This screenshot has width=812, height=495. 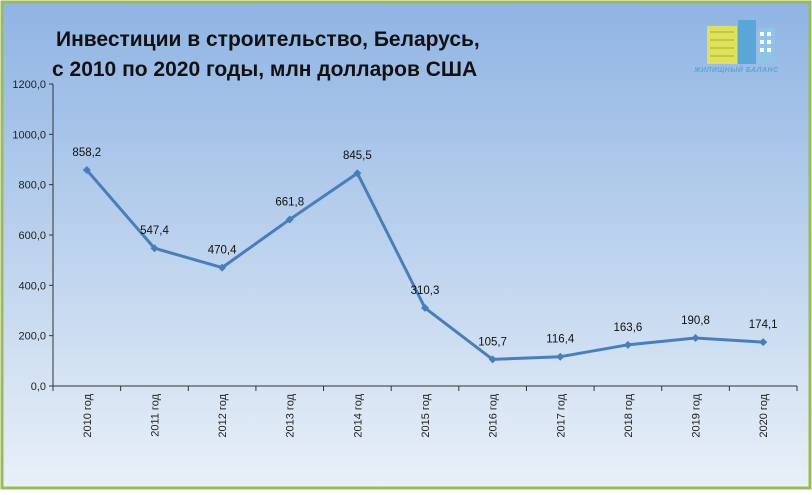 What do you see at coordinates (358, 415) in the screenshot?
I see `x-tick-label: 2014 год` at bounding box center [358, 415].